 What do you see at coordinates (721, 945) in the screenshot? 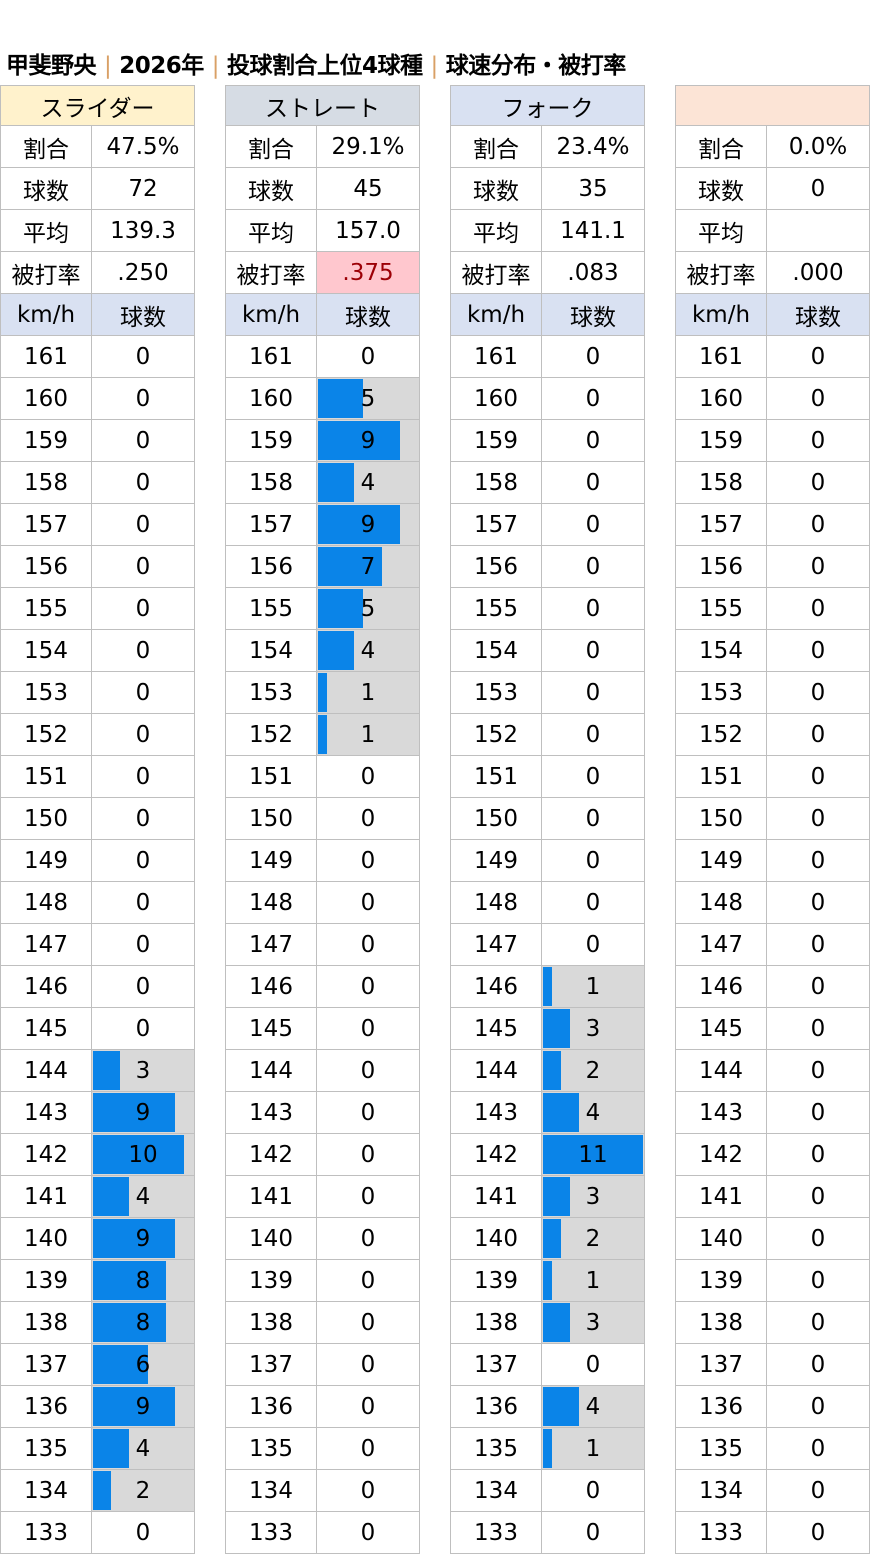
I see `speed-value: 147` at bounding box center [721, 945].